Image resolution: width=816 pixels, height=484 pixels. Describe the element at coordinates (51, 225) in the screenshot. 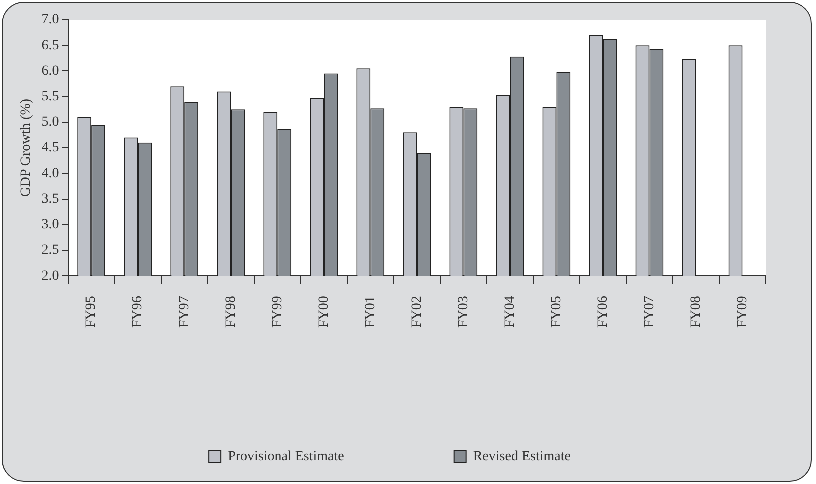

I see `y-tick-label: 3.0` at that location.